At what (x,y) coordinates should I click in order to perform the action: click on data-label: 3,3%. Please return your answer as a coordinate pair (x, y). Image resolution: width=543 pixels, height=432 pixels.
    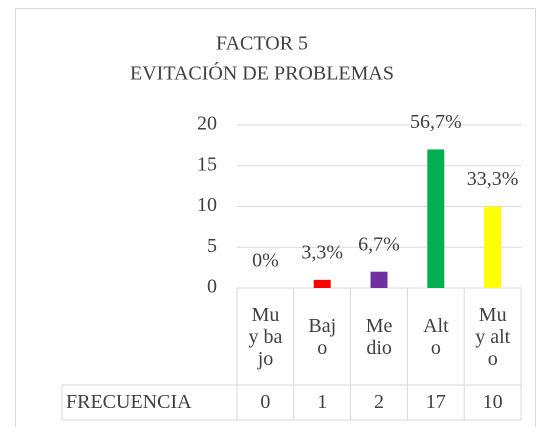
    Looking at the image, I should click on (322, 252).